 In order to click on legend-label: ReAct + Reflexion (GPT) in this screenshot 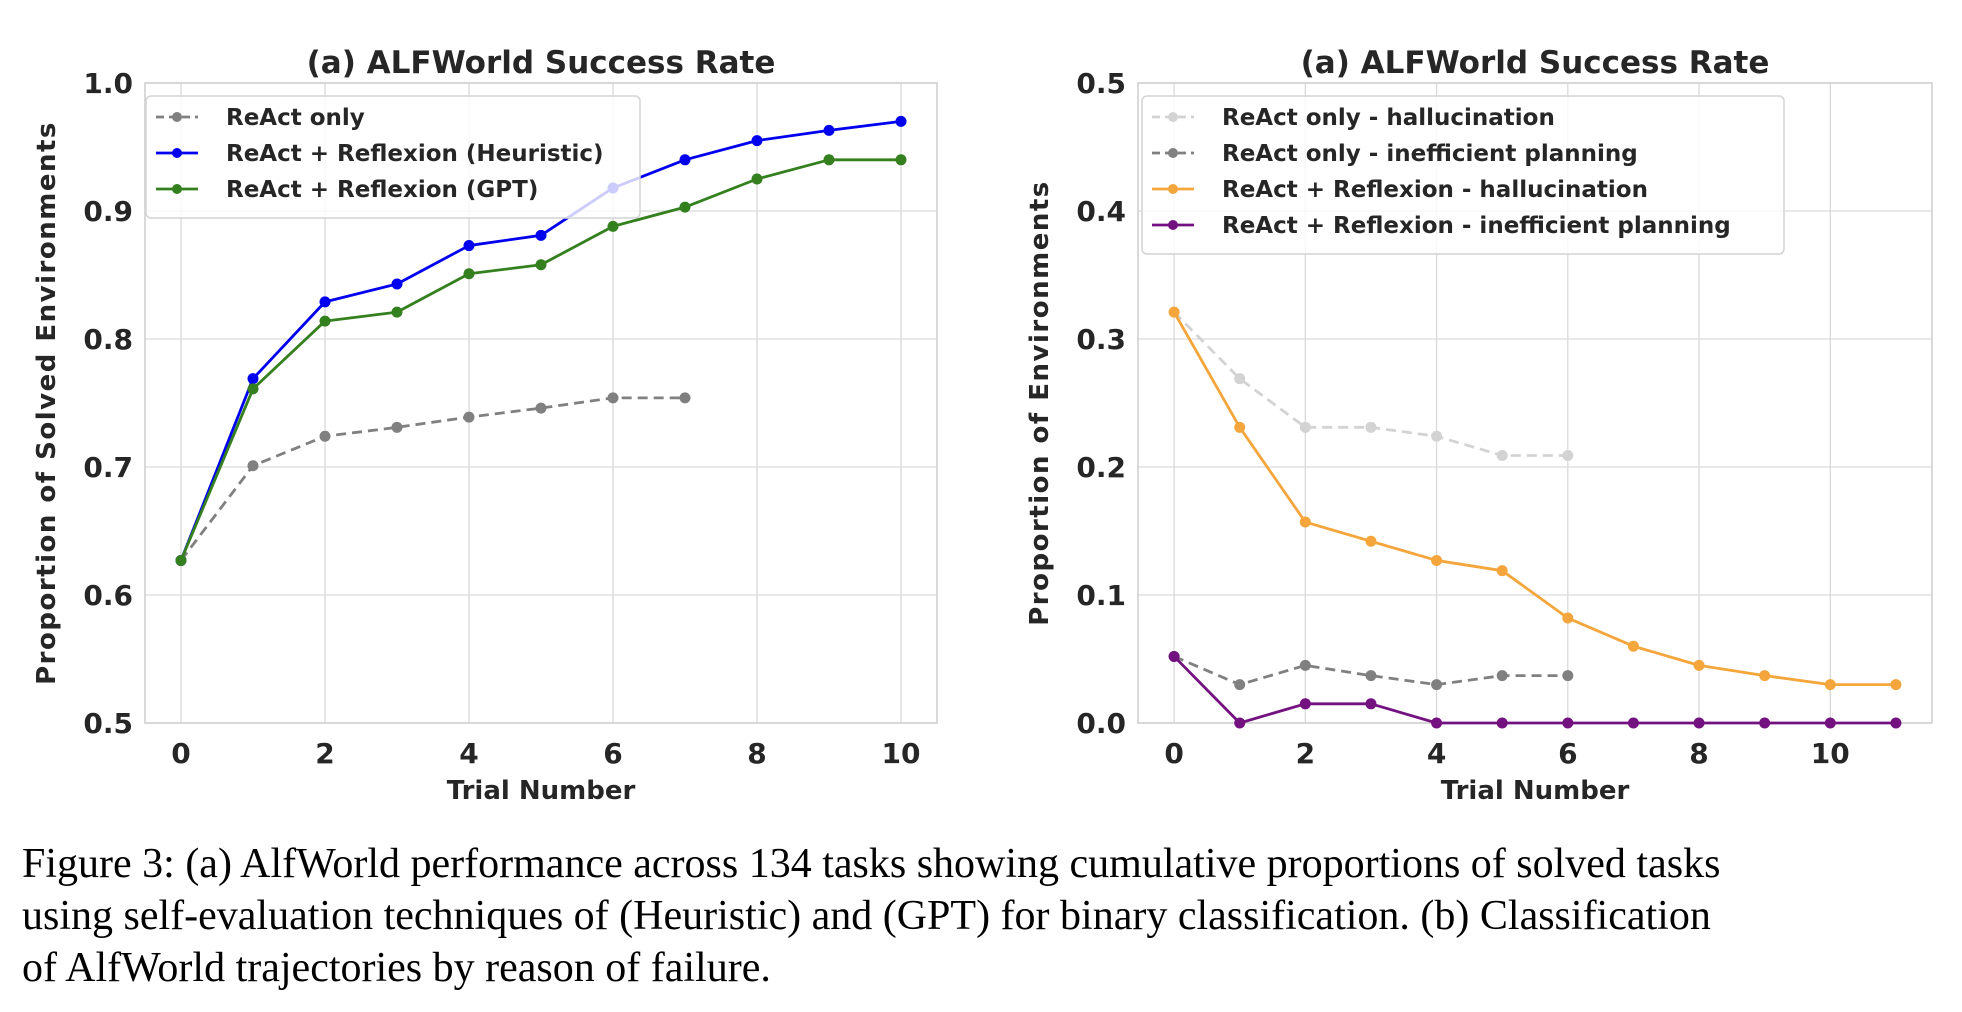, I will do `click(382, 190)`.